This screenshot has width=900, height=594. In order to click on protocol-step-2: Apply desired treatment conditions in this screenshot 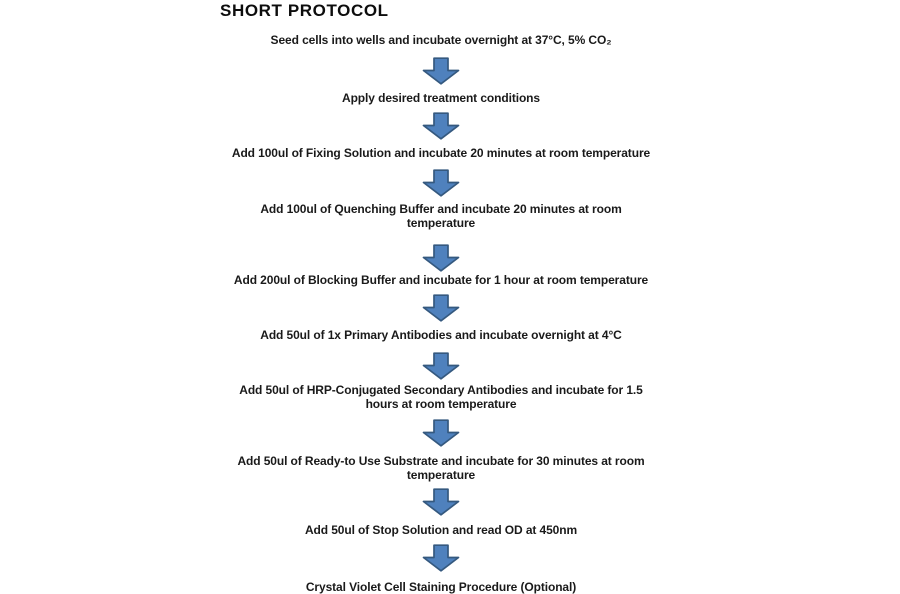, I will do `click(441, 98)`.